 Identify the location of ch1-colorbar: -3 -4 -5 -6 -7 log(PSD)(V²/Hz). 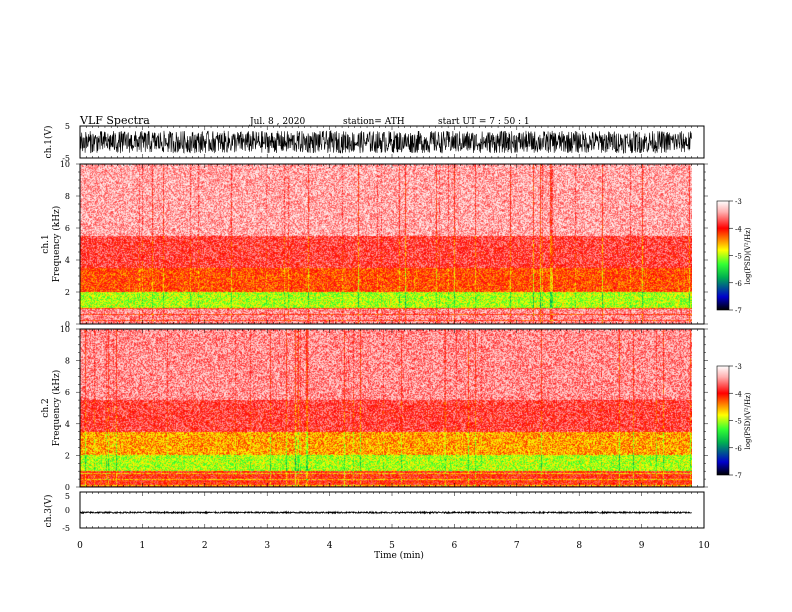
(734, 256).